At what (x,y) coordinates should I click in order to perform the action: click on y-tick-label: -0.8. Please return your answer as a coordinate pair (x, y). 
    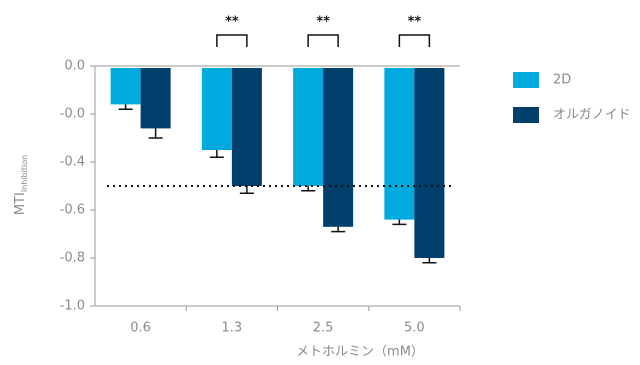
    Looking at the image, I should click on (72, 258).